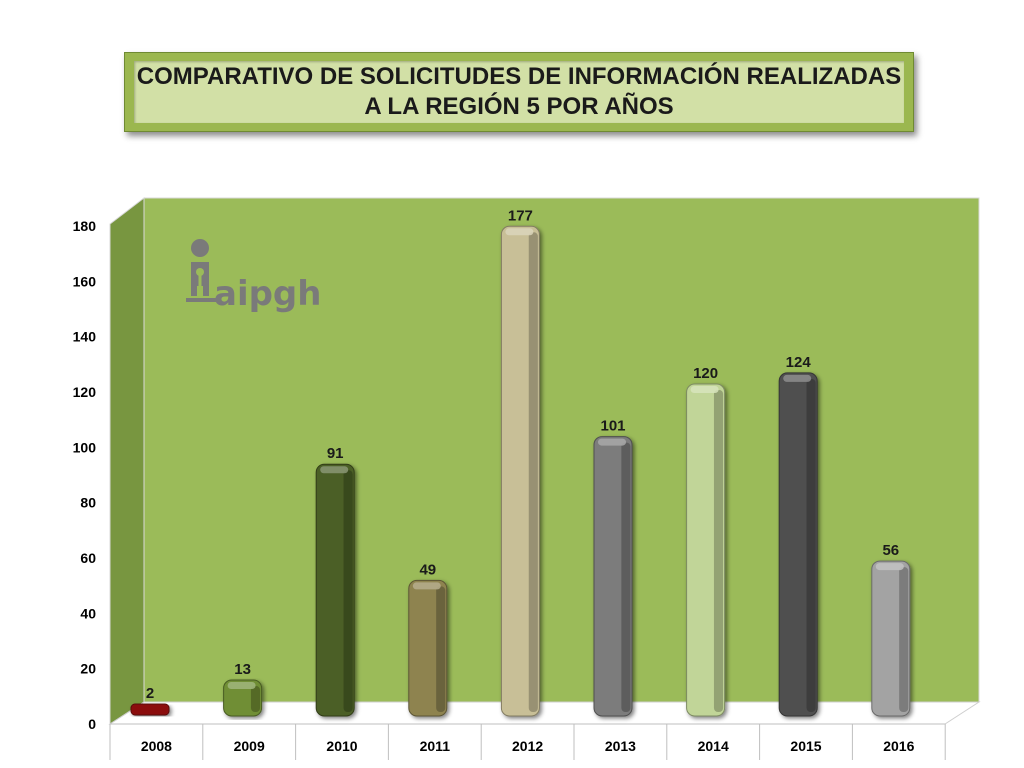 The image size is (1024, 768). I want to click on y-tick-label: 60, so click(88, 558).